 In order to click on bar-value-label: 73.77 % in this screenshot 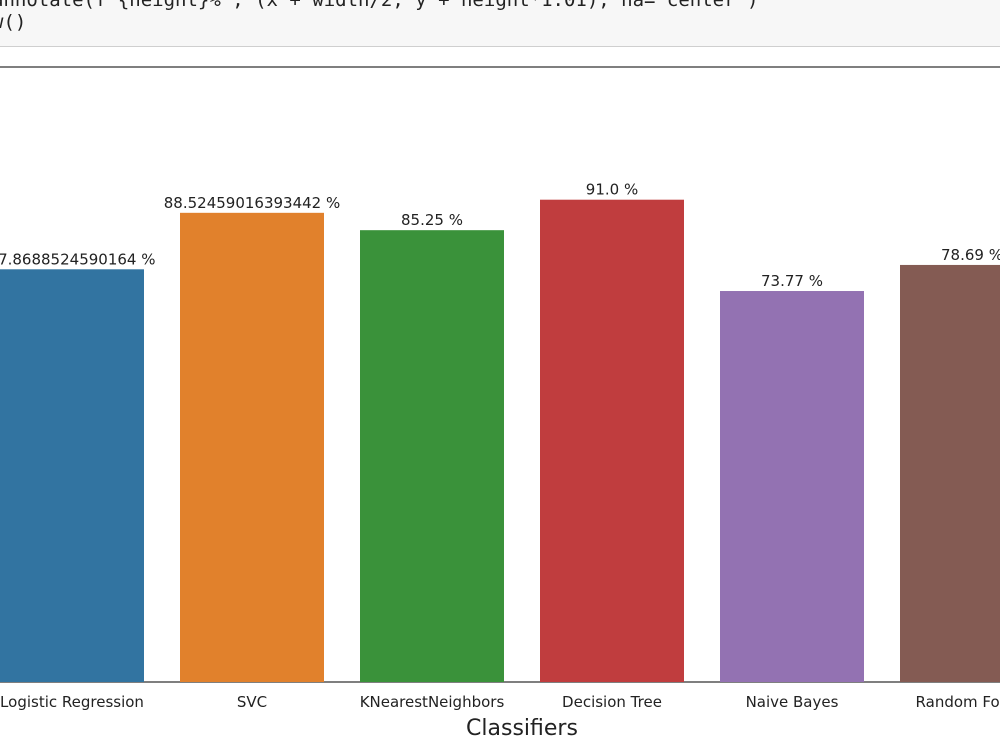, I will do `click(792, 281)`.